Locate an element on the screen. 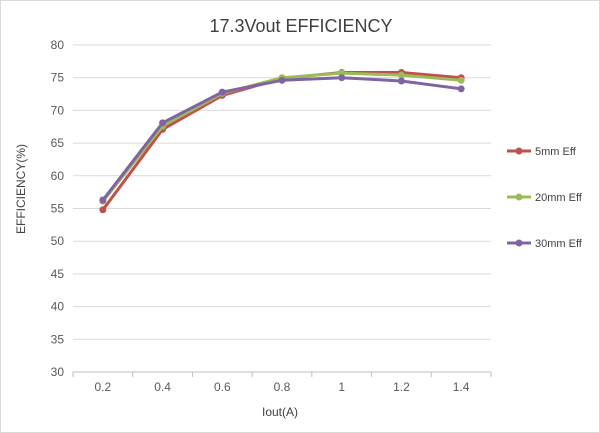 The image size is (600, 433). x-axis-ticks: 0.2 0.4 0.6 0.8 1 1.2 1.4 is located at coordinates (282, 383).